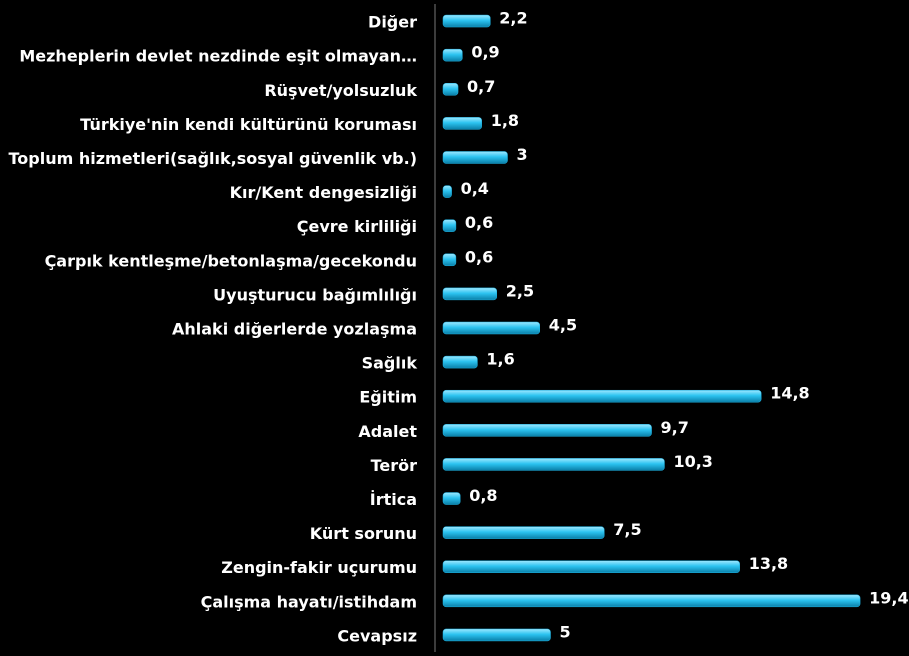 The width and height of the screenshot is (909, 656). Describe the element at coordinates (388, 397) in the screenshot. I see `category-label: Eğitim` at that location.